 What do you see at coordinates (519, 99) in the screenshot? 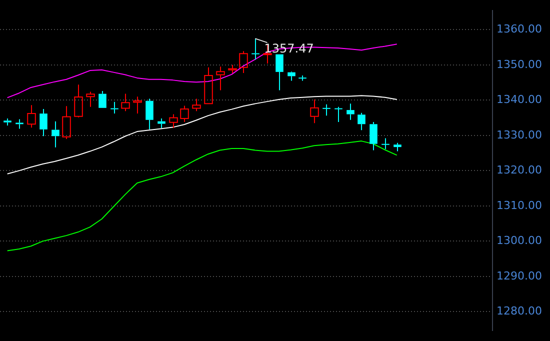
I see `y-tick-label: 1340.00` at bounding box center [519, 99].